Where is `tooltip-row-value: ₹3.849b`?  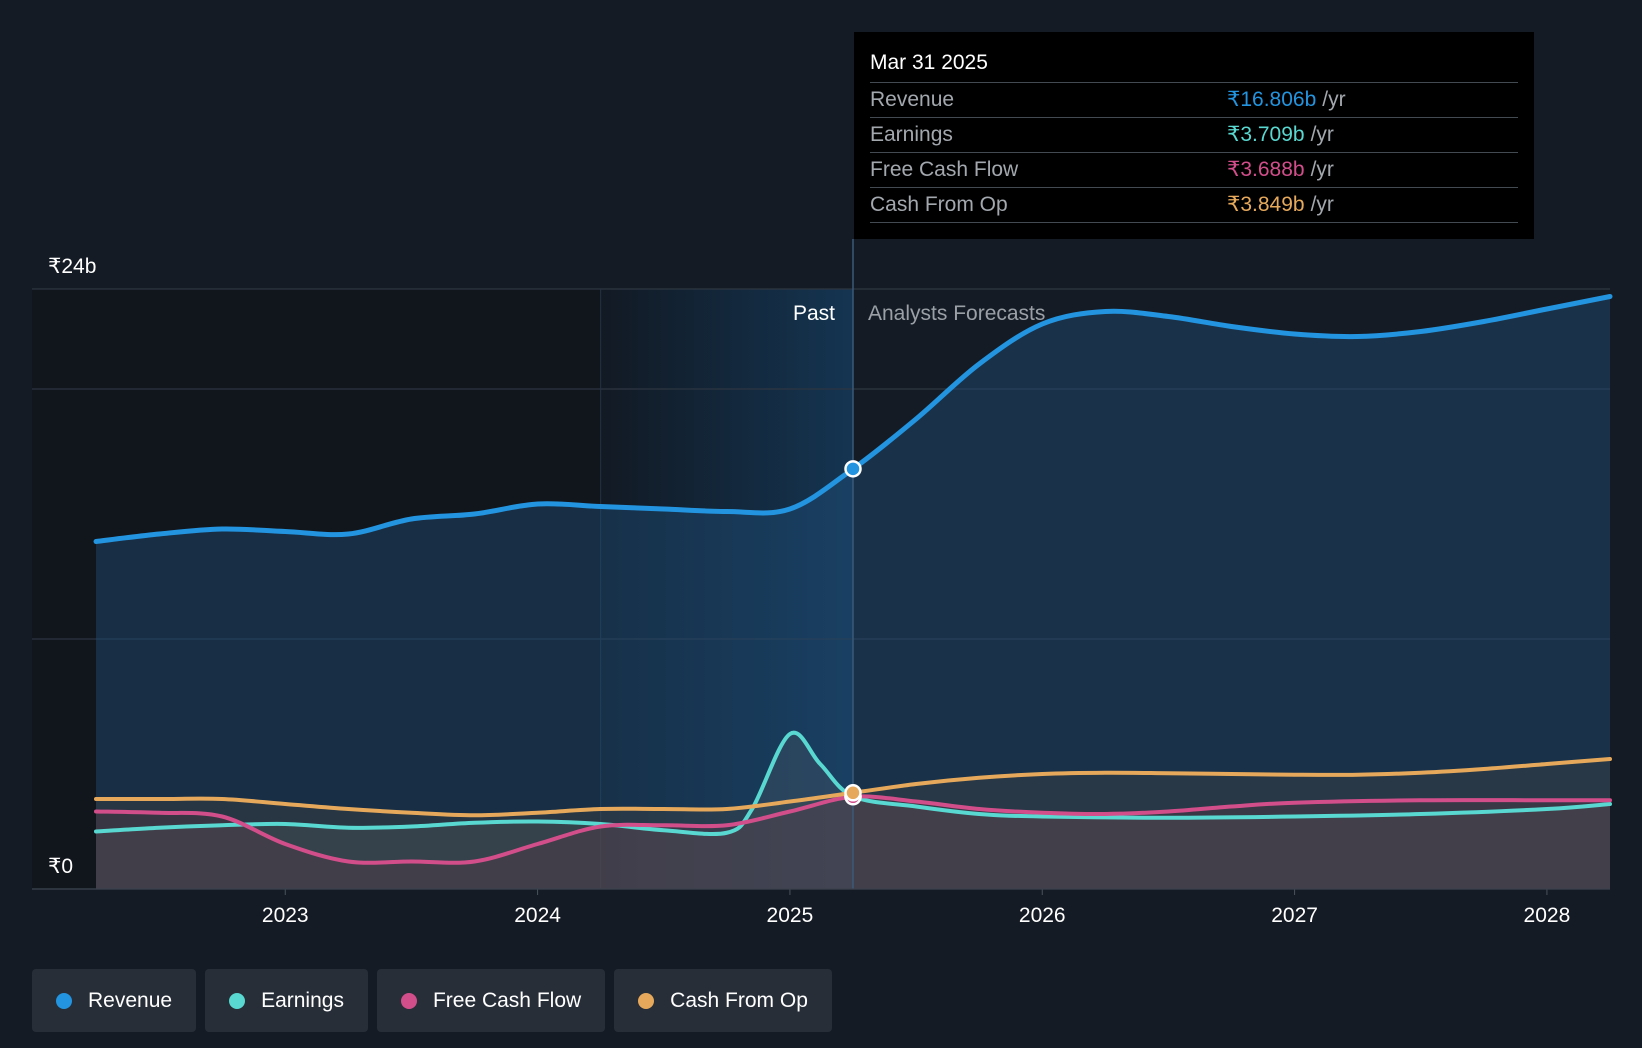
tooltip-row-value: ₹3.849b is located at coordinates (1266, 204).